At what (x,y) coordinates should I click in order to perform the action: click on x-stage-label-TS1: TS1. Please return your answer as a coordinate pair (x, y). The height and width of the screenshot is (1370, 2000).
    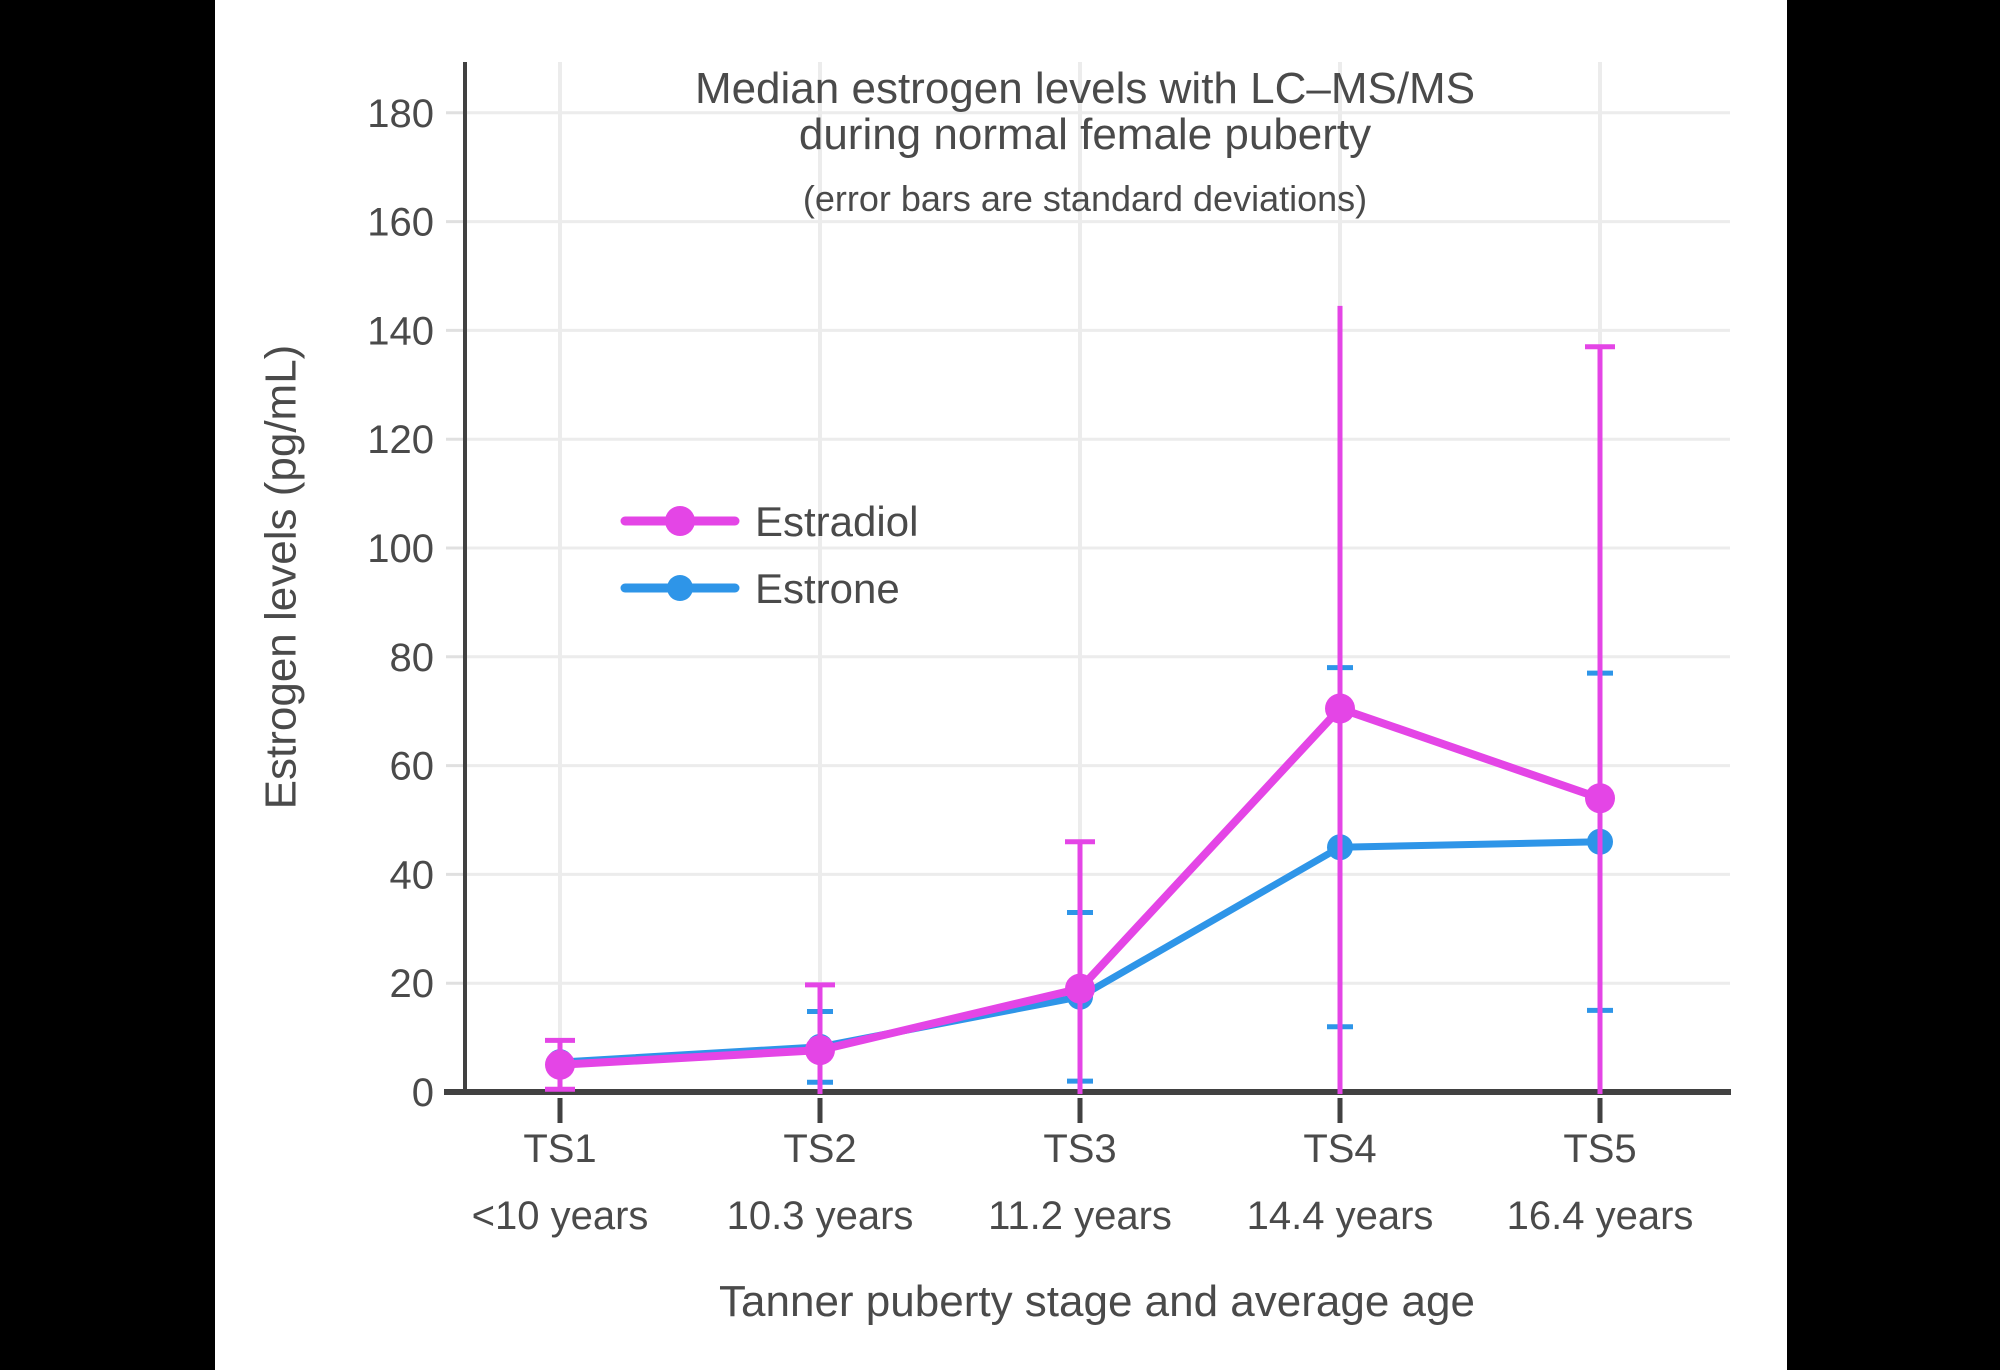
    Looking at the image, I should click on (559, 1149).